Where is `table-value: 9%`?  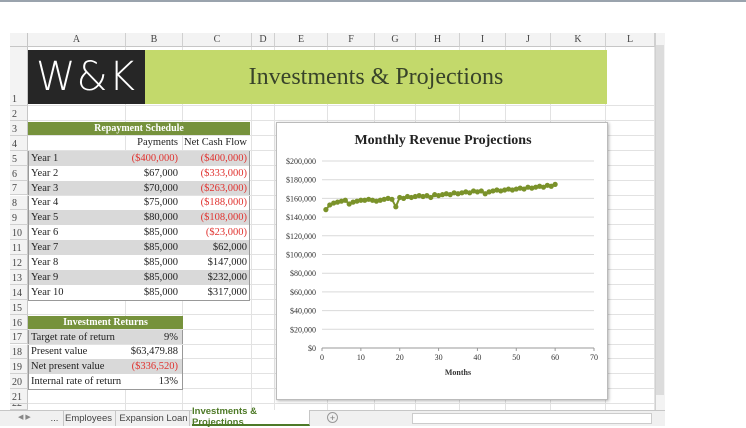 table-value: 9% is located at coordinates (171, 337).